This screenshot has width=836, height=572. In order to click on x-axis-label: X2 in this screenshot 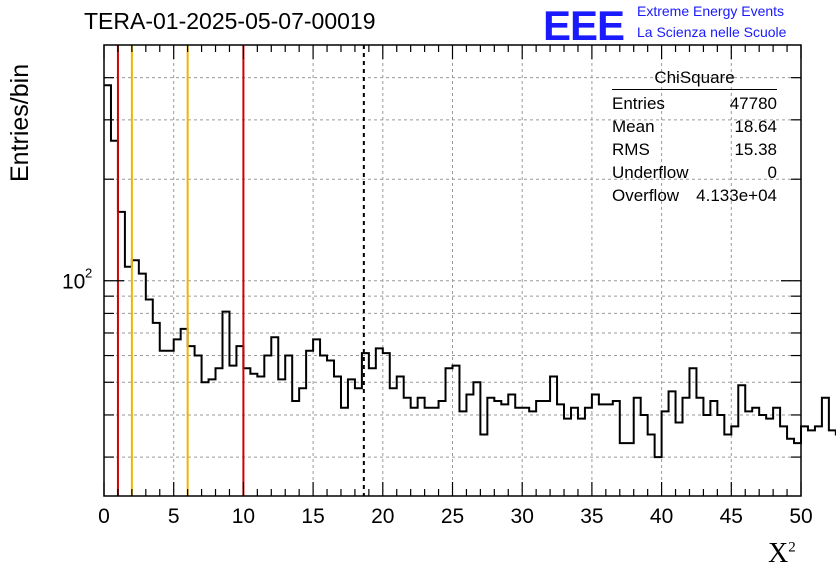, I will do `click(782, 553)`.